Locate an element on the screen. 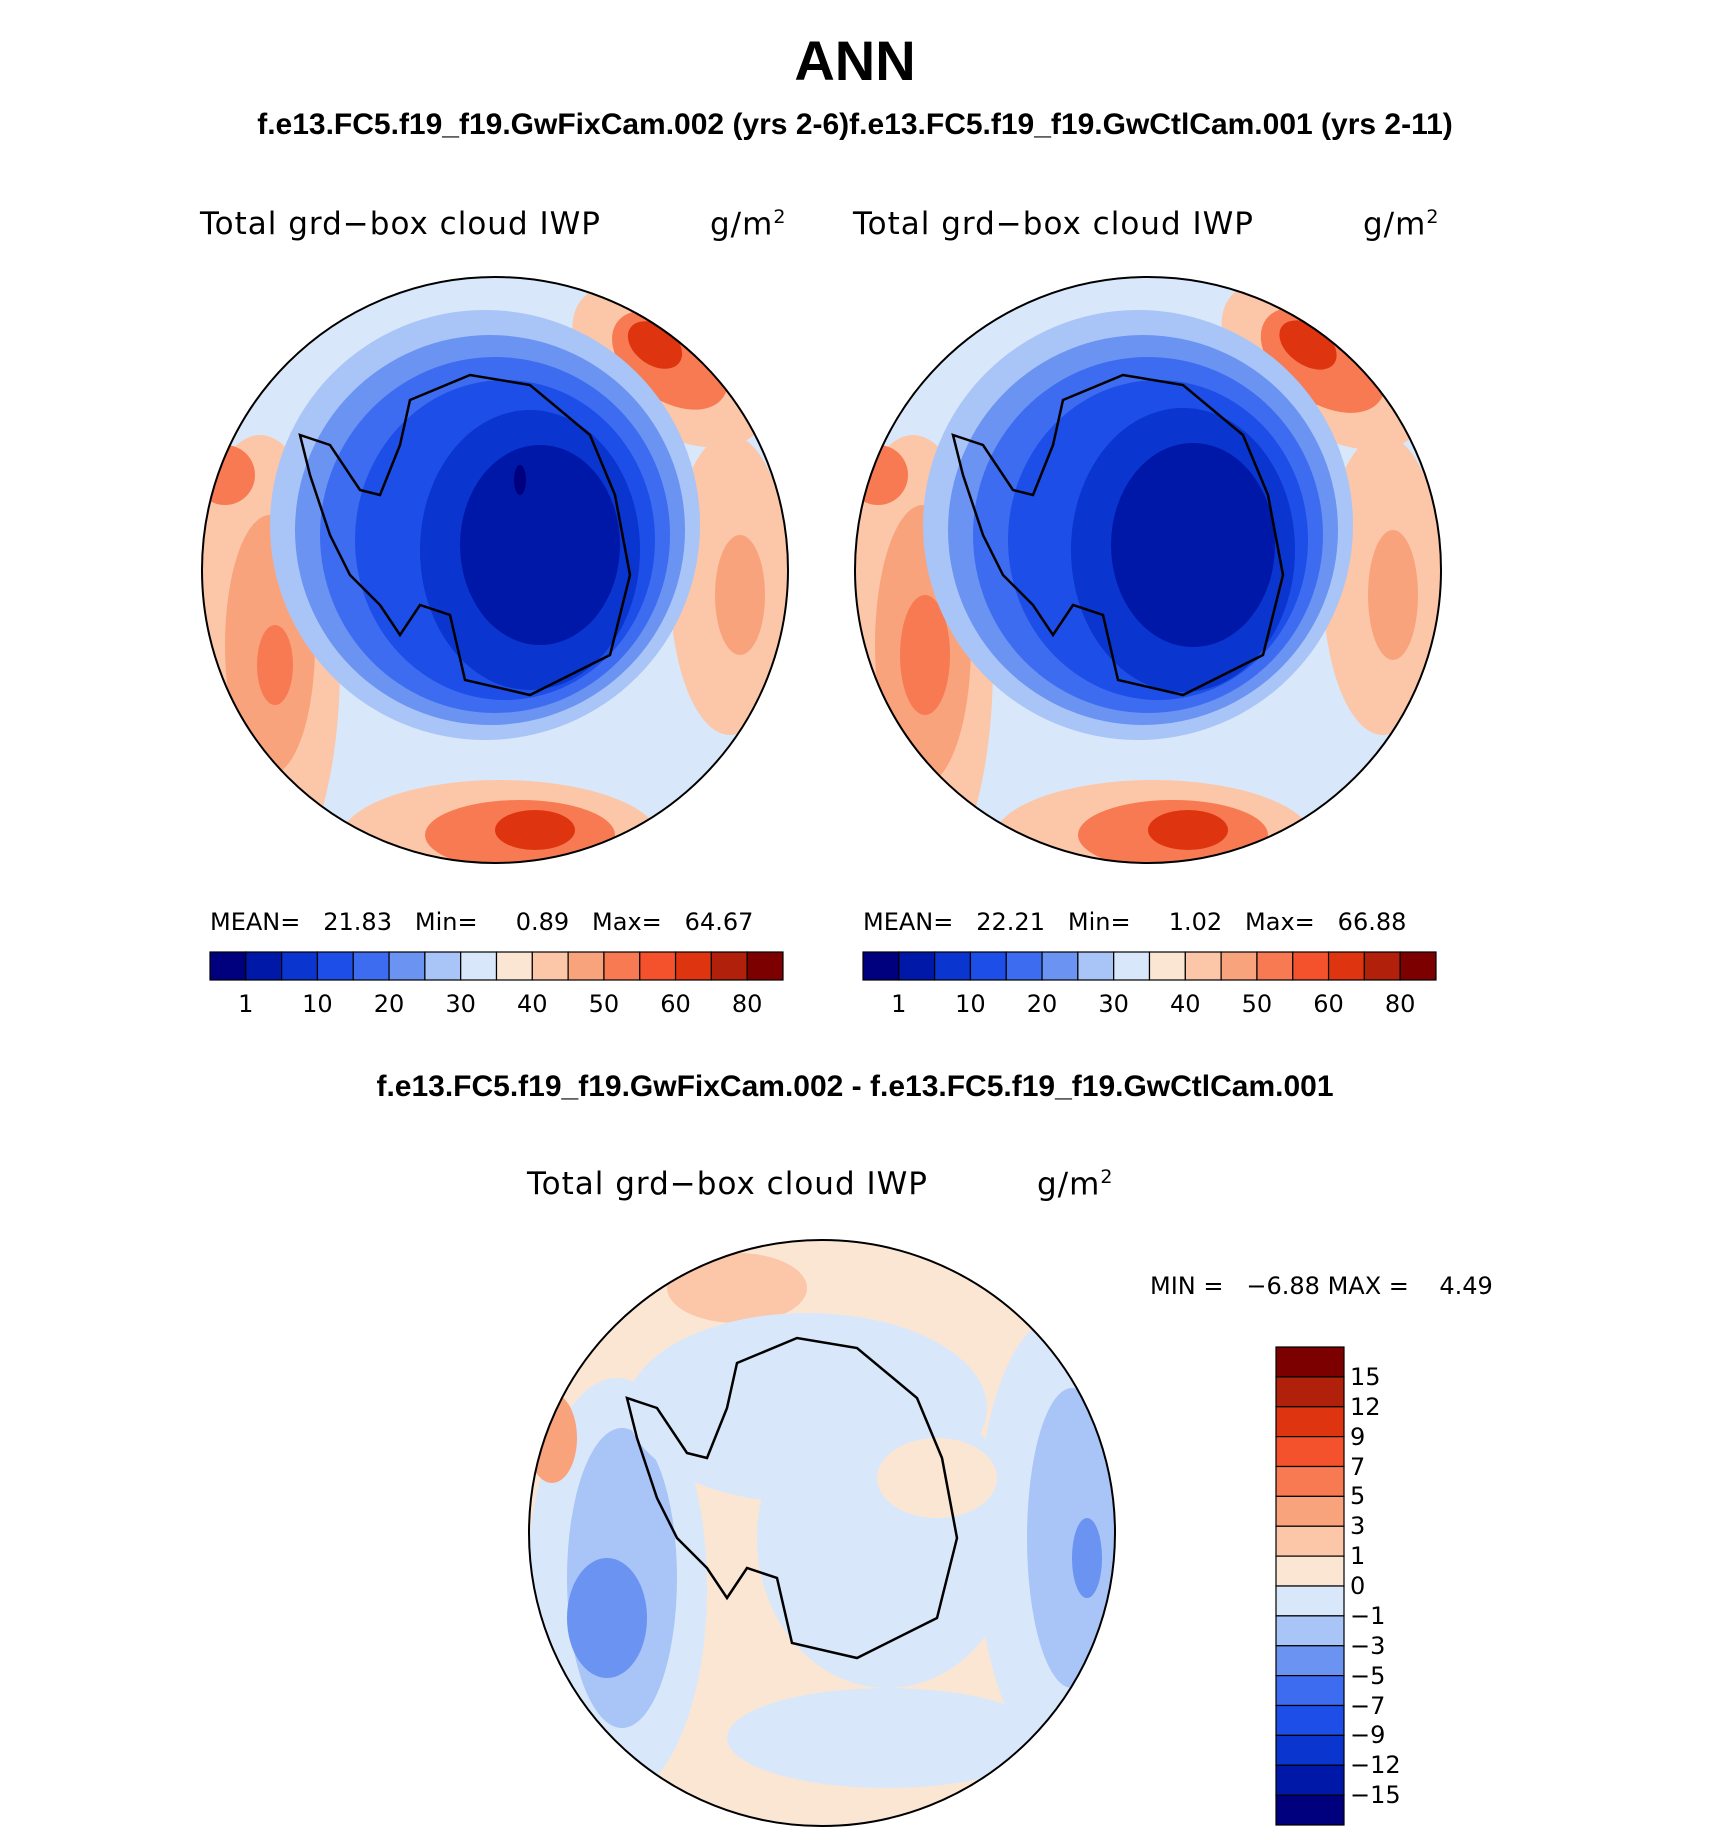 The image size is (1710, 1840). panel2-title: Total grd−box cloud IWP is located at coordinates (1053, 224).